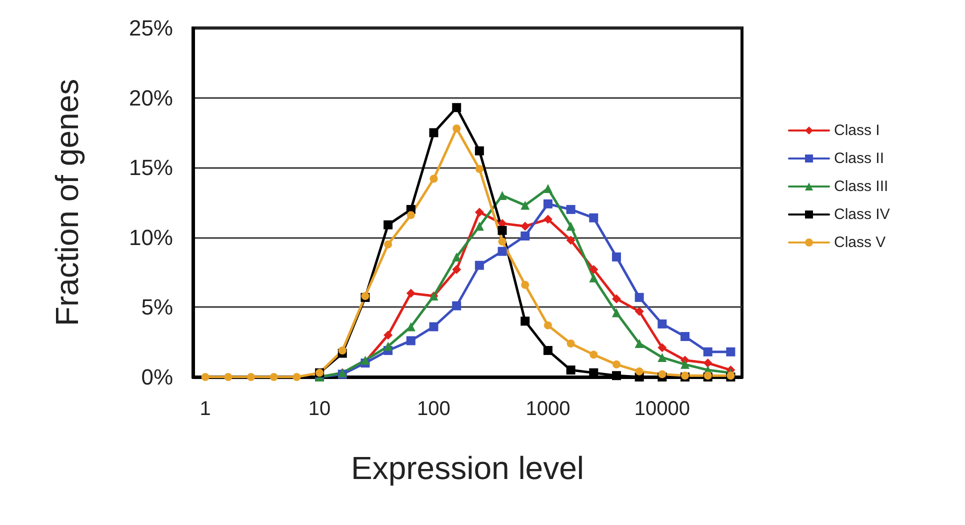  What do you see at coordinates (205, 409) in the screenshot?
I see `x-tick-label: 1` at bounding box center [205, 409].